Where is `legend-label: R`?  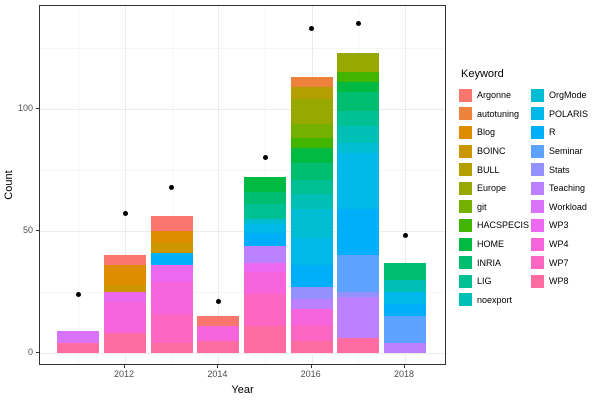
legend-label: R is located at coordinates (552, 132).